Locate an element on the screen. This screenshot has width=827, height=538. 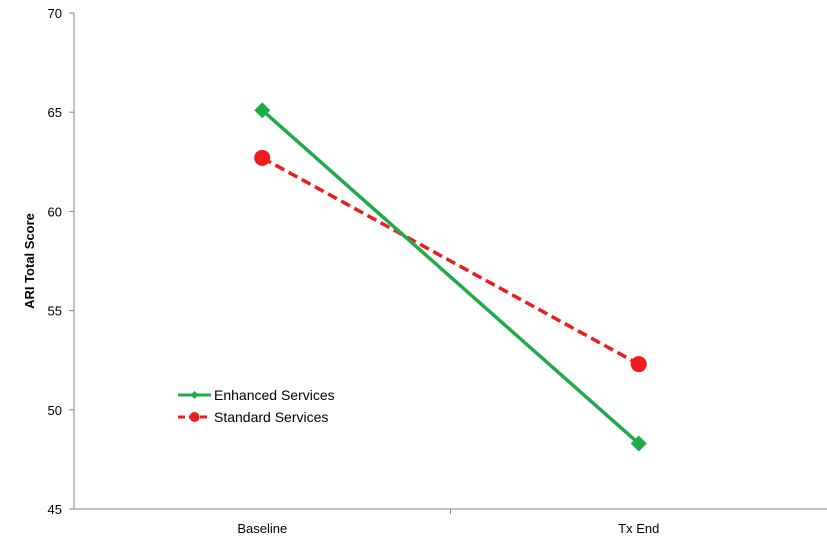
y-axis-title: ARI Total Score is located at coordinates (29, 261).